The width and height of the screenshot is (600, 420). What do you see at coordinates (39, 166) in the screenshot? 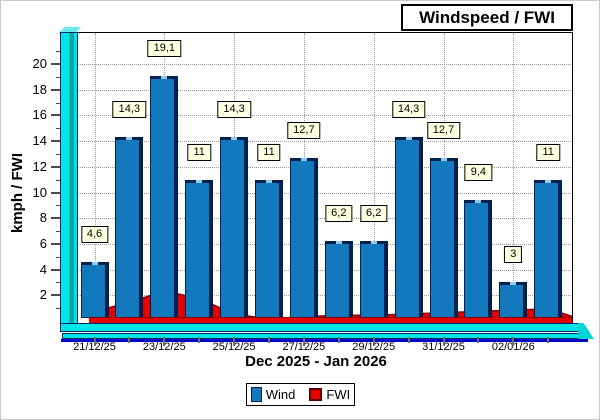
I see `y-tick-label: 12` at bounding box center [39, 166].